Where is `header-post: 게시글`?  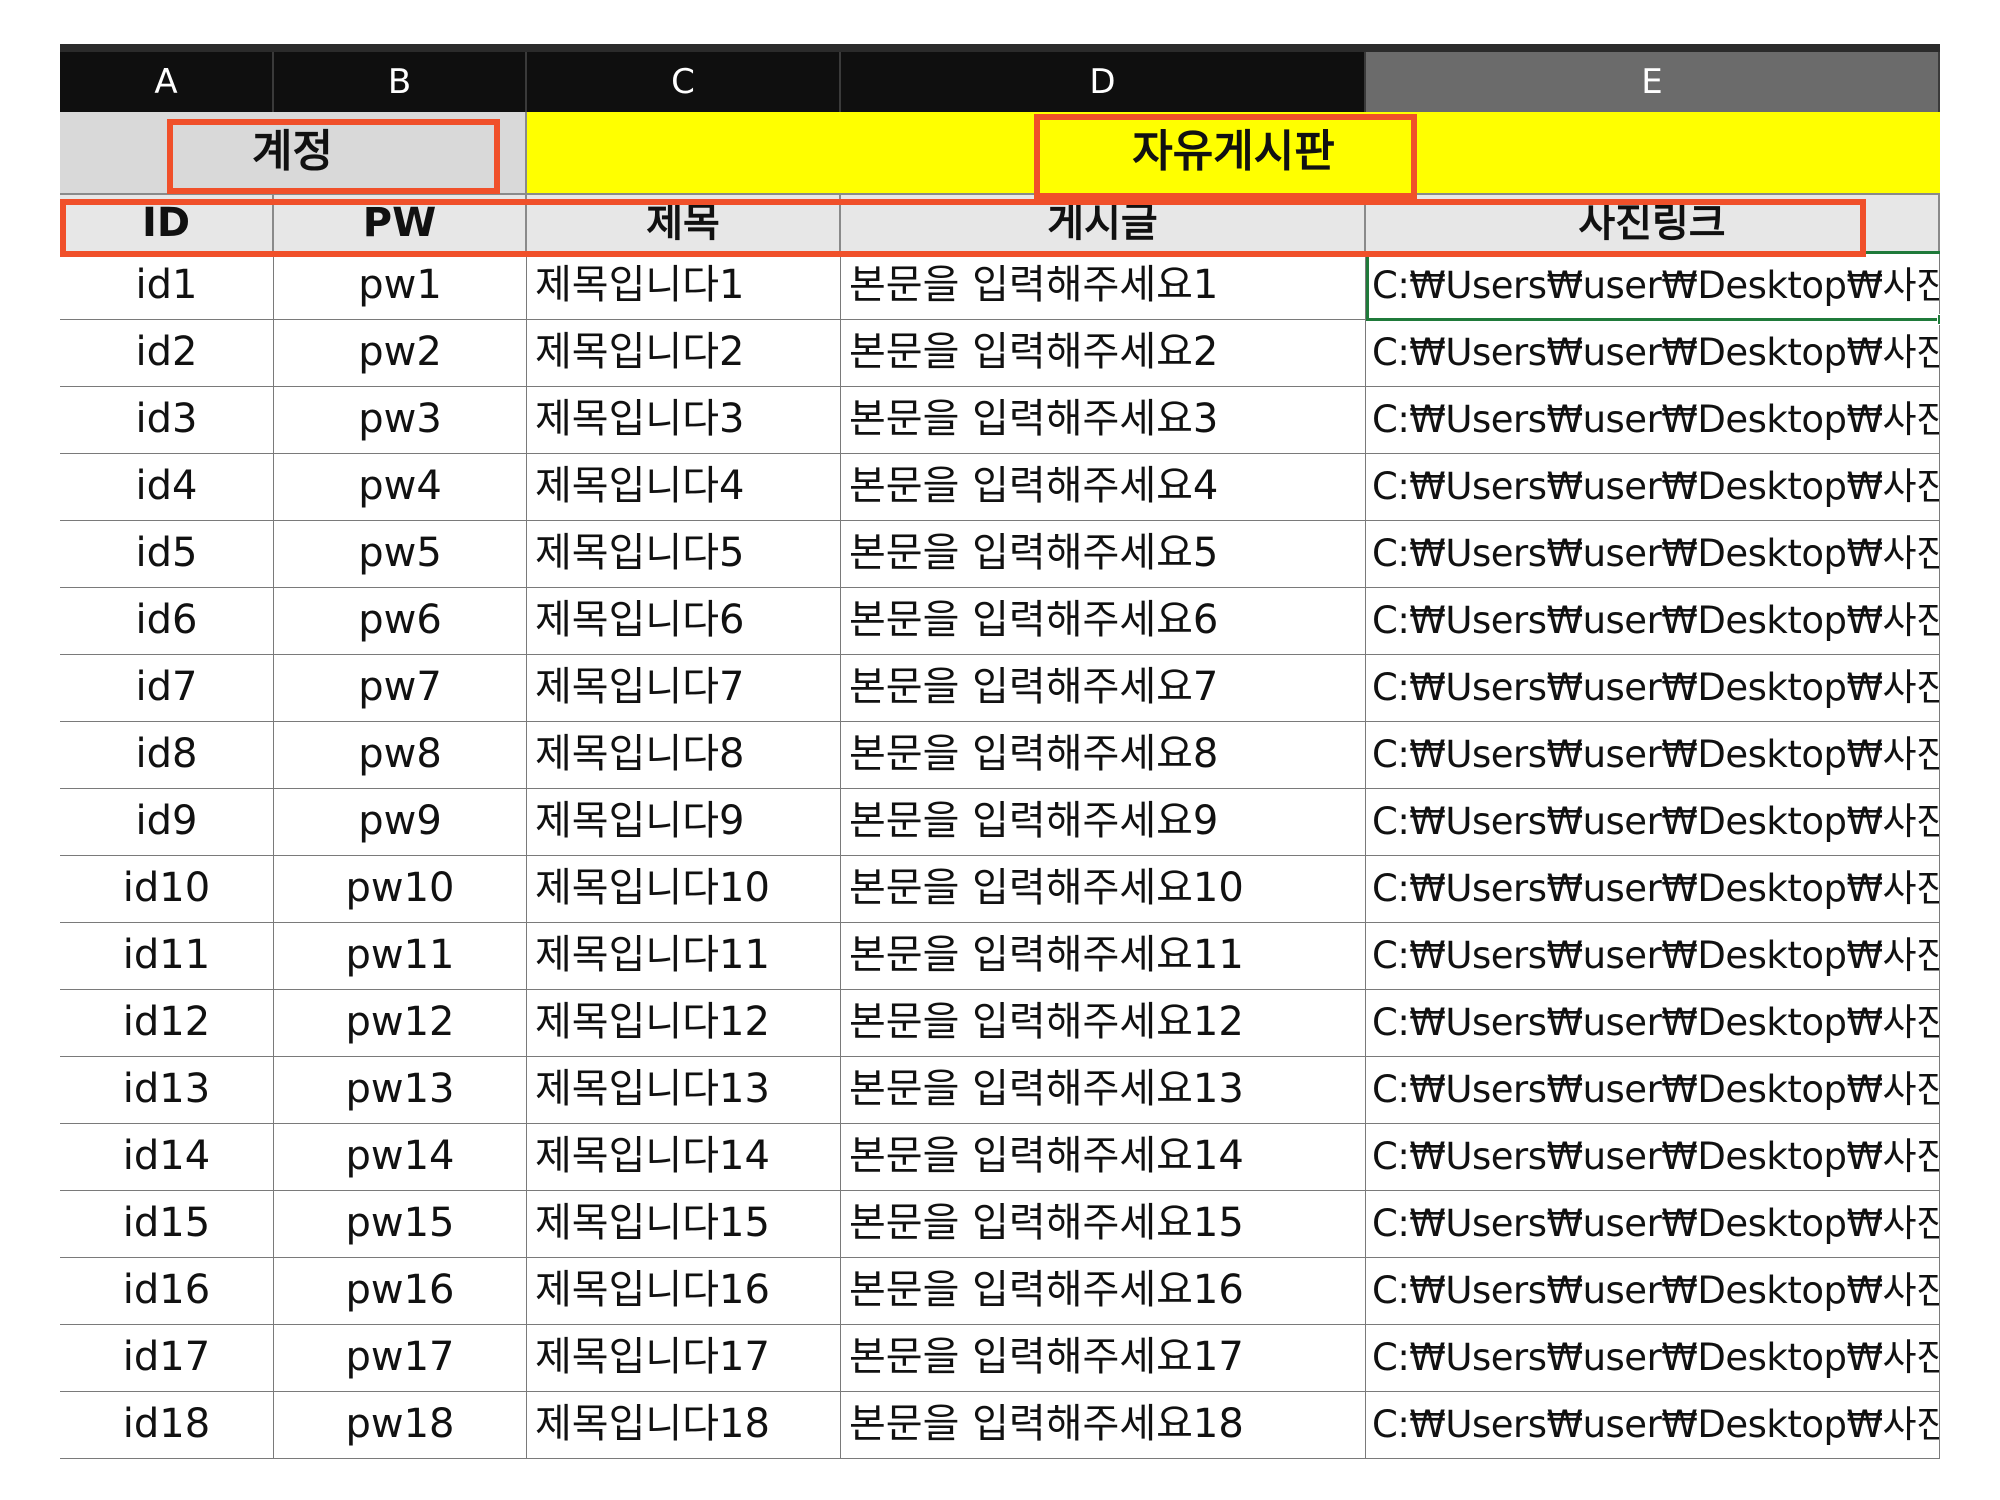
header-post: 게시글 is located at coordinates (1103, 224).